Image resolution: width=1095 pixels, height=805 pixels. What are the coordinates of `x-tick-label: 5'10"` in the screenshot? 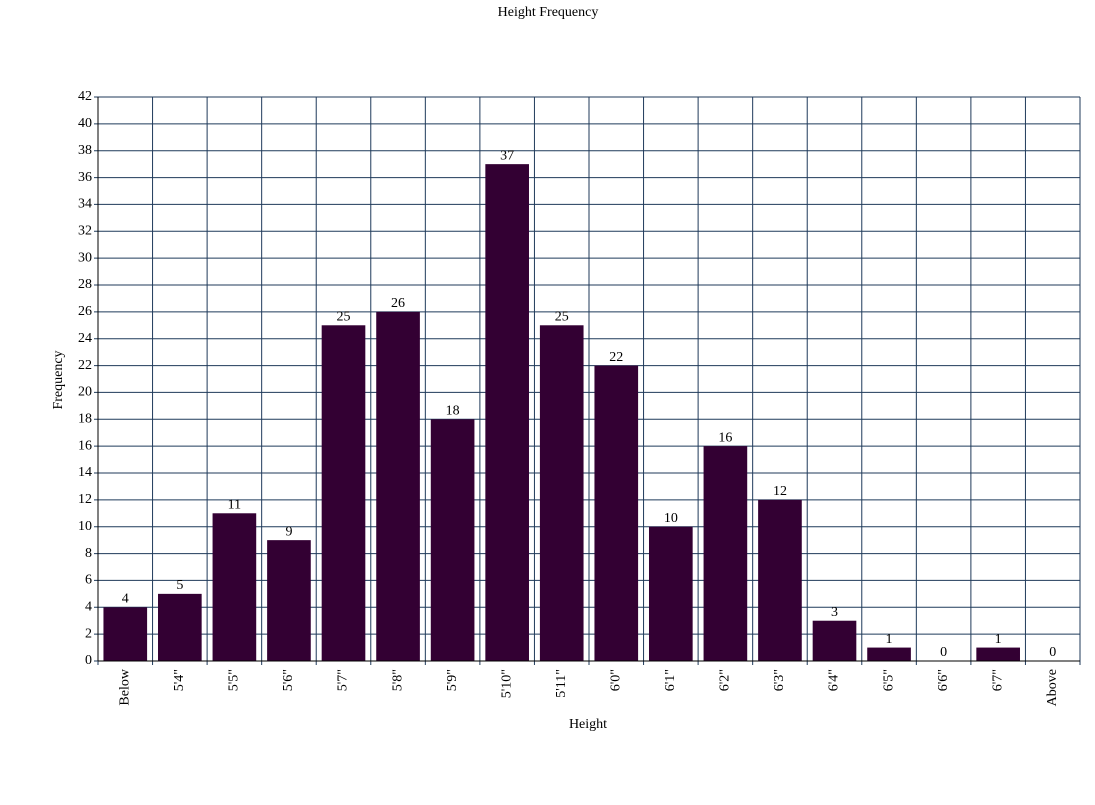 It's located at (506, 683).